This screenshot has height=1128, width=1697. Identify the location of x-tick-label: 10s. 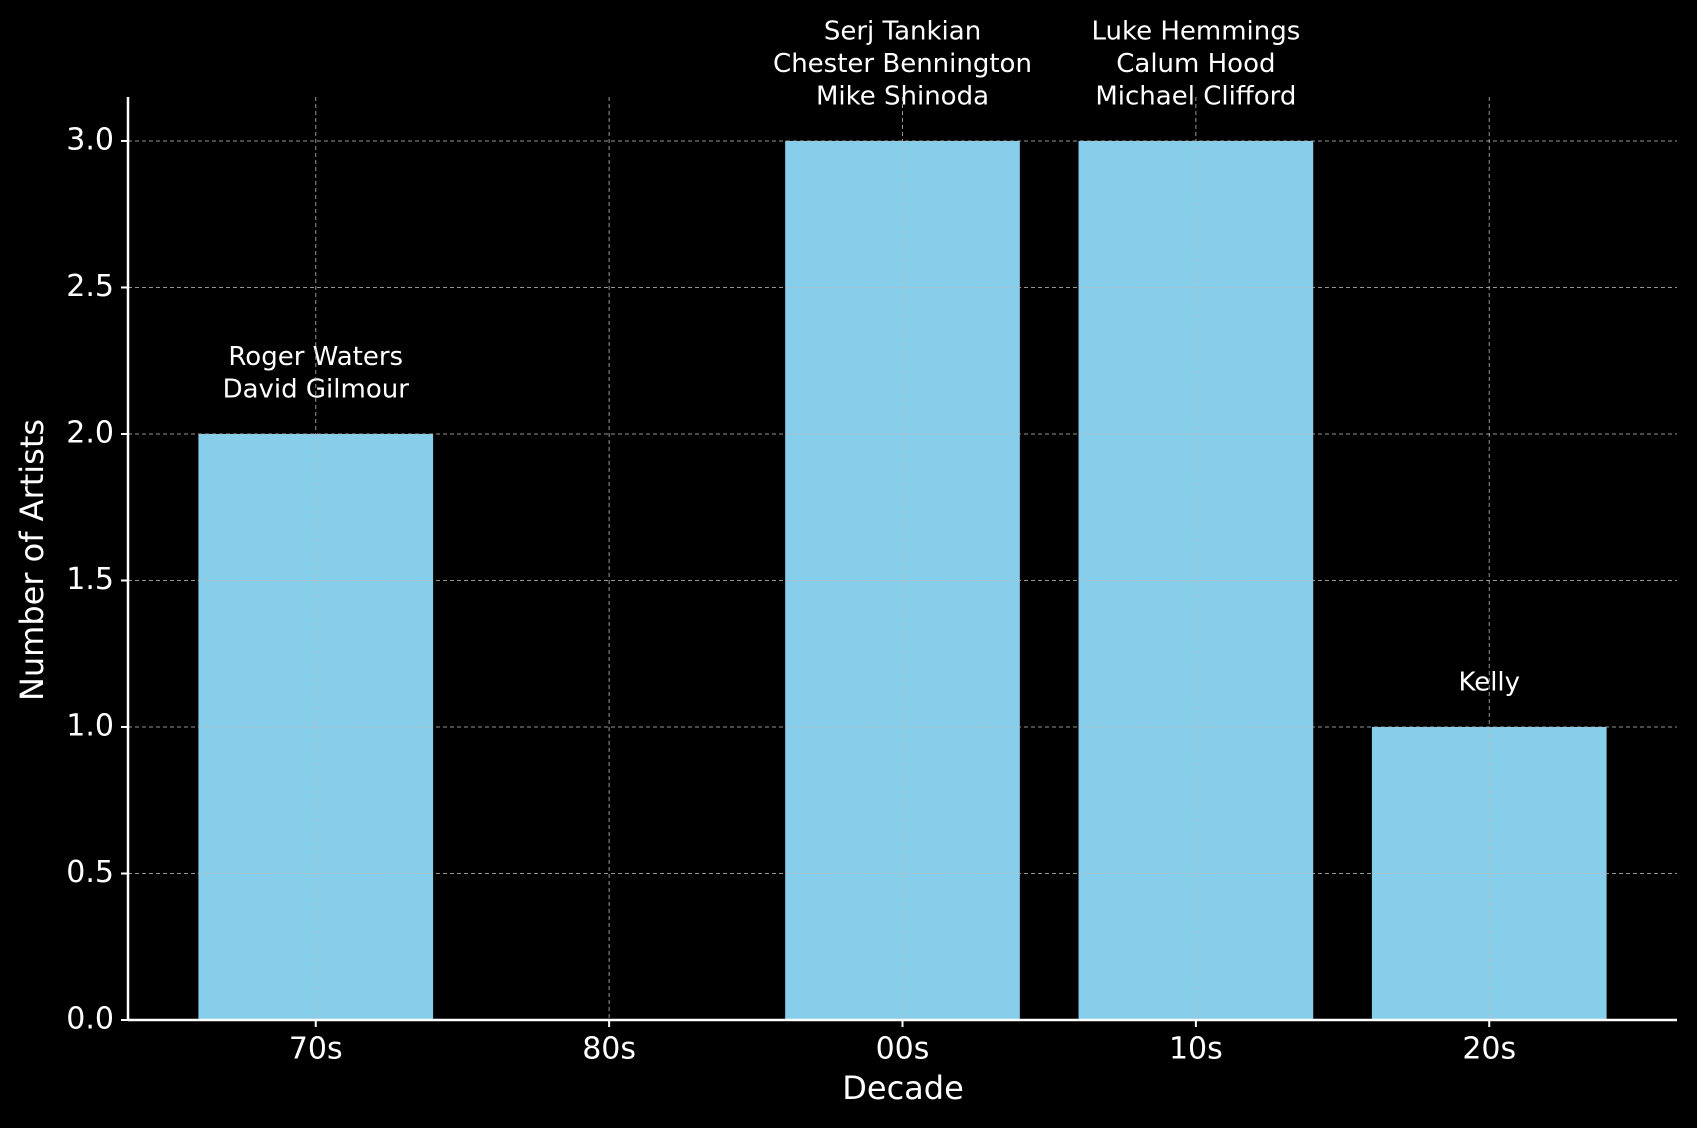
(1196, 1049).